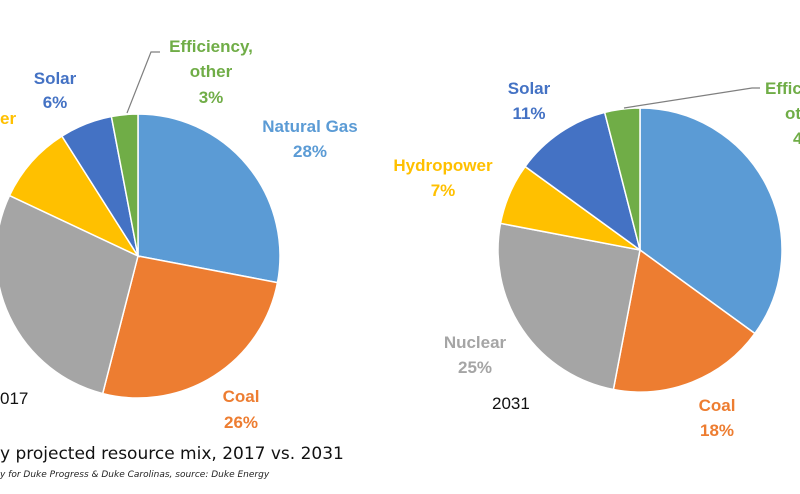  Describe the element at coordinates (74, 196) in the screenshot. I see `pie-slice-hydropower-2017` at that location.